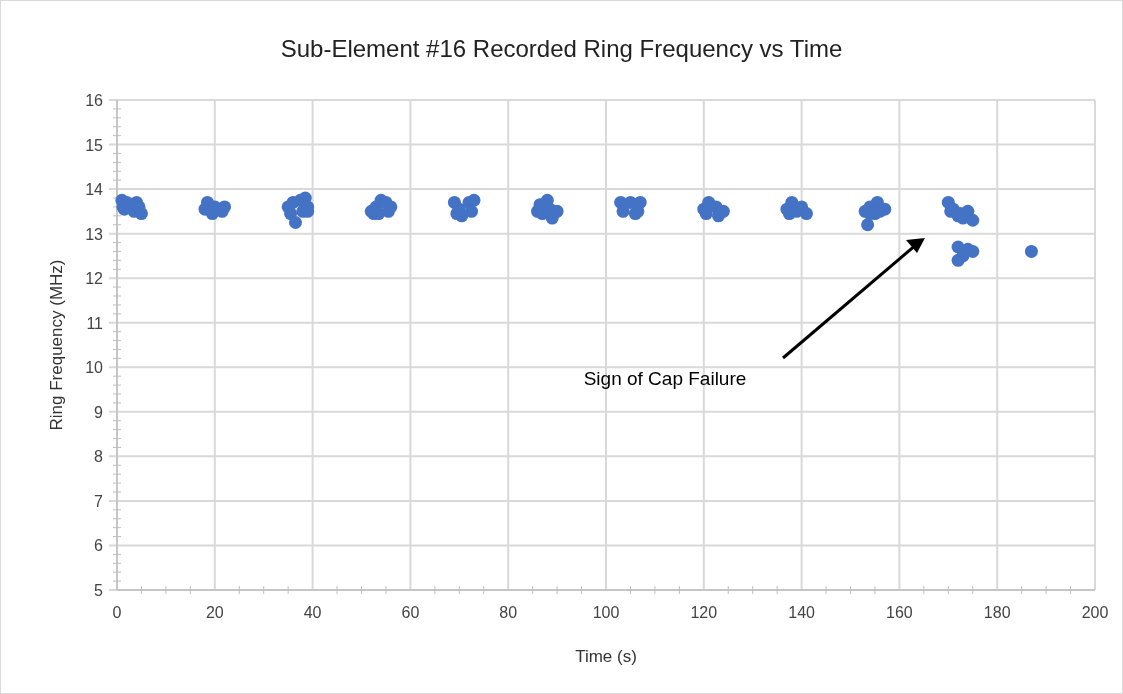  Describe the element at coordinates (94, 190) in the screenshot. I see `y-tick-label: 14` at that location.